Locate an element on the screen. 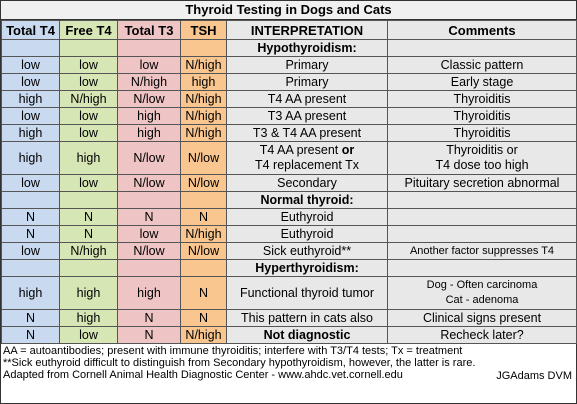 The width and height of the screenshot is (577, 404). section-row: Hyperthyroidism: is located at coordinates (289, 268).